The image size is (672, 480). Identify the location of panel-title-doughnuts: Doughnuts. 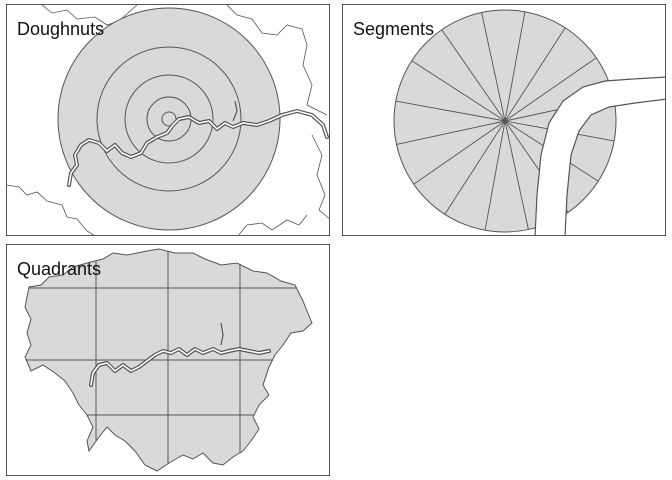
(61, 29).